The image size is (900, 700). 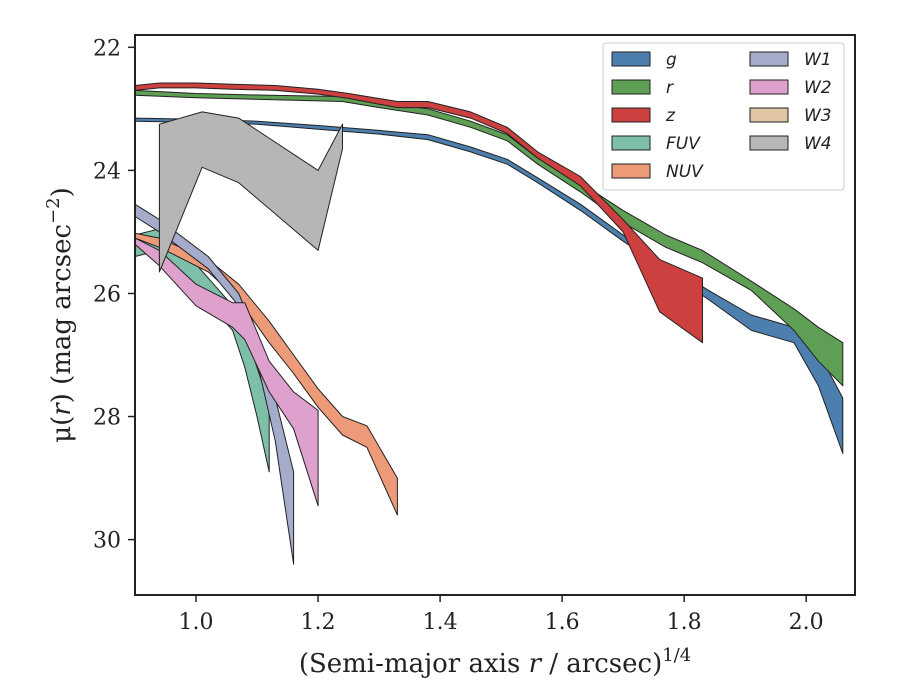 I want to click on legend-label-nuv: NUV, so click(x=685, y=172).